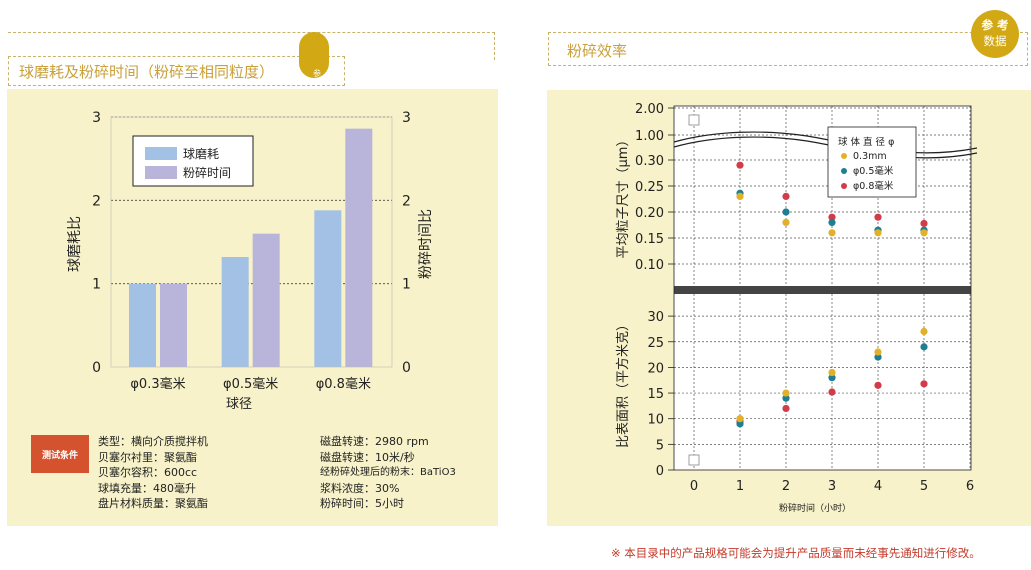 Image resolution: width=1031 pixels, height=570 pixels. Describe the element at coordinates (815, 508) in the screenshot. I see `scatter-xlabel: 粉碎时间（小时）` at that location.